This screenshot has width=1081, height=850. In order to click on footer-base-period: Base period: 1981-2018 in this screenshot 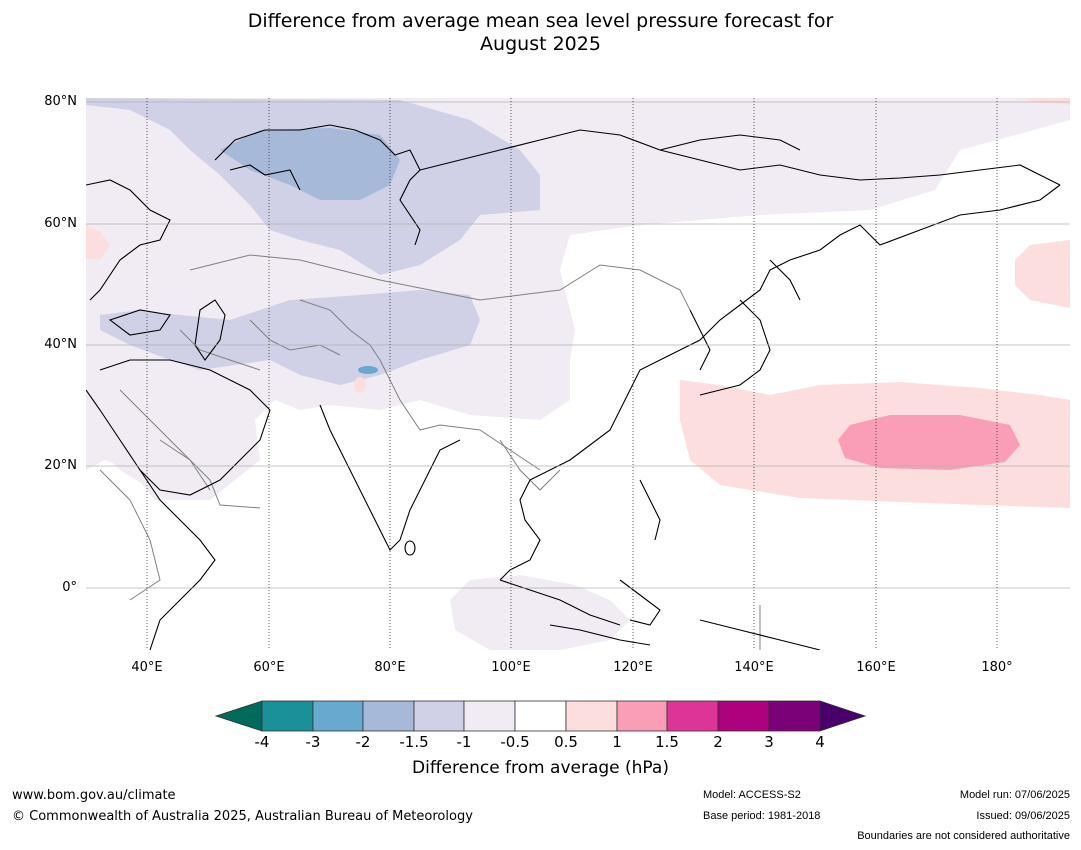, I will do `click(762, 816)`.